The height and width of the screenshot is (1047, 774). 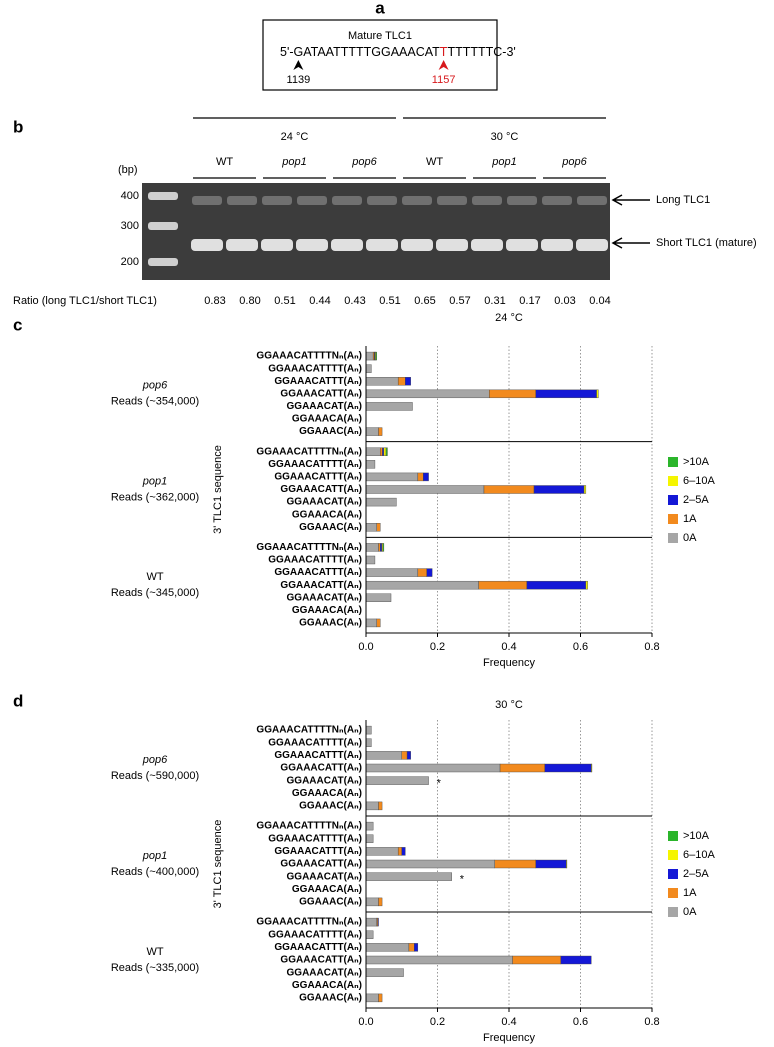 I want to click on gel-band-long, so click(x=277, y=200).